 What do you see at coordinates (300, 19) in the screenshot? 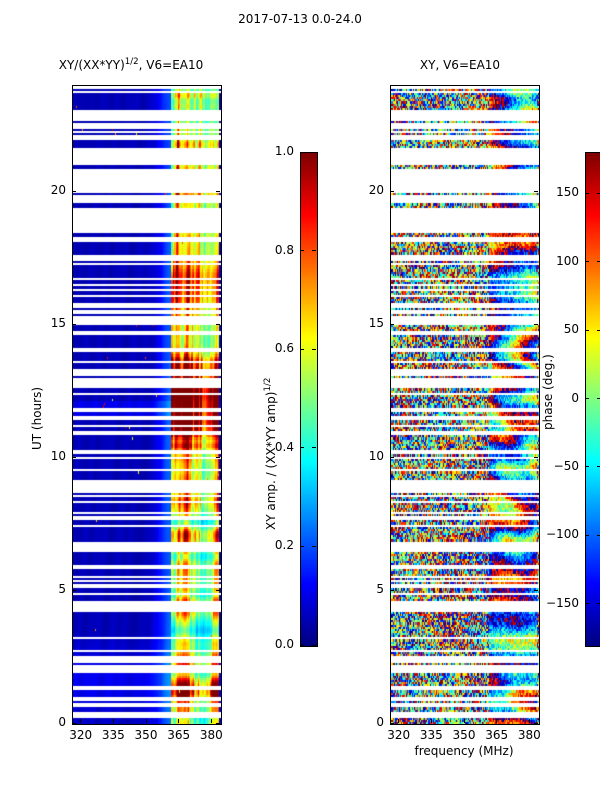
I see `figure-suptitle: 2017-07-13 0.0-24.0` at bounding box center [300, 19].